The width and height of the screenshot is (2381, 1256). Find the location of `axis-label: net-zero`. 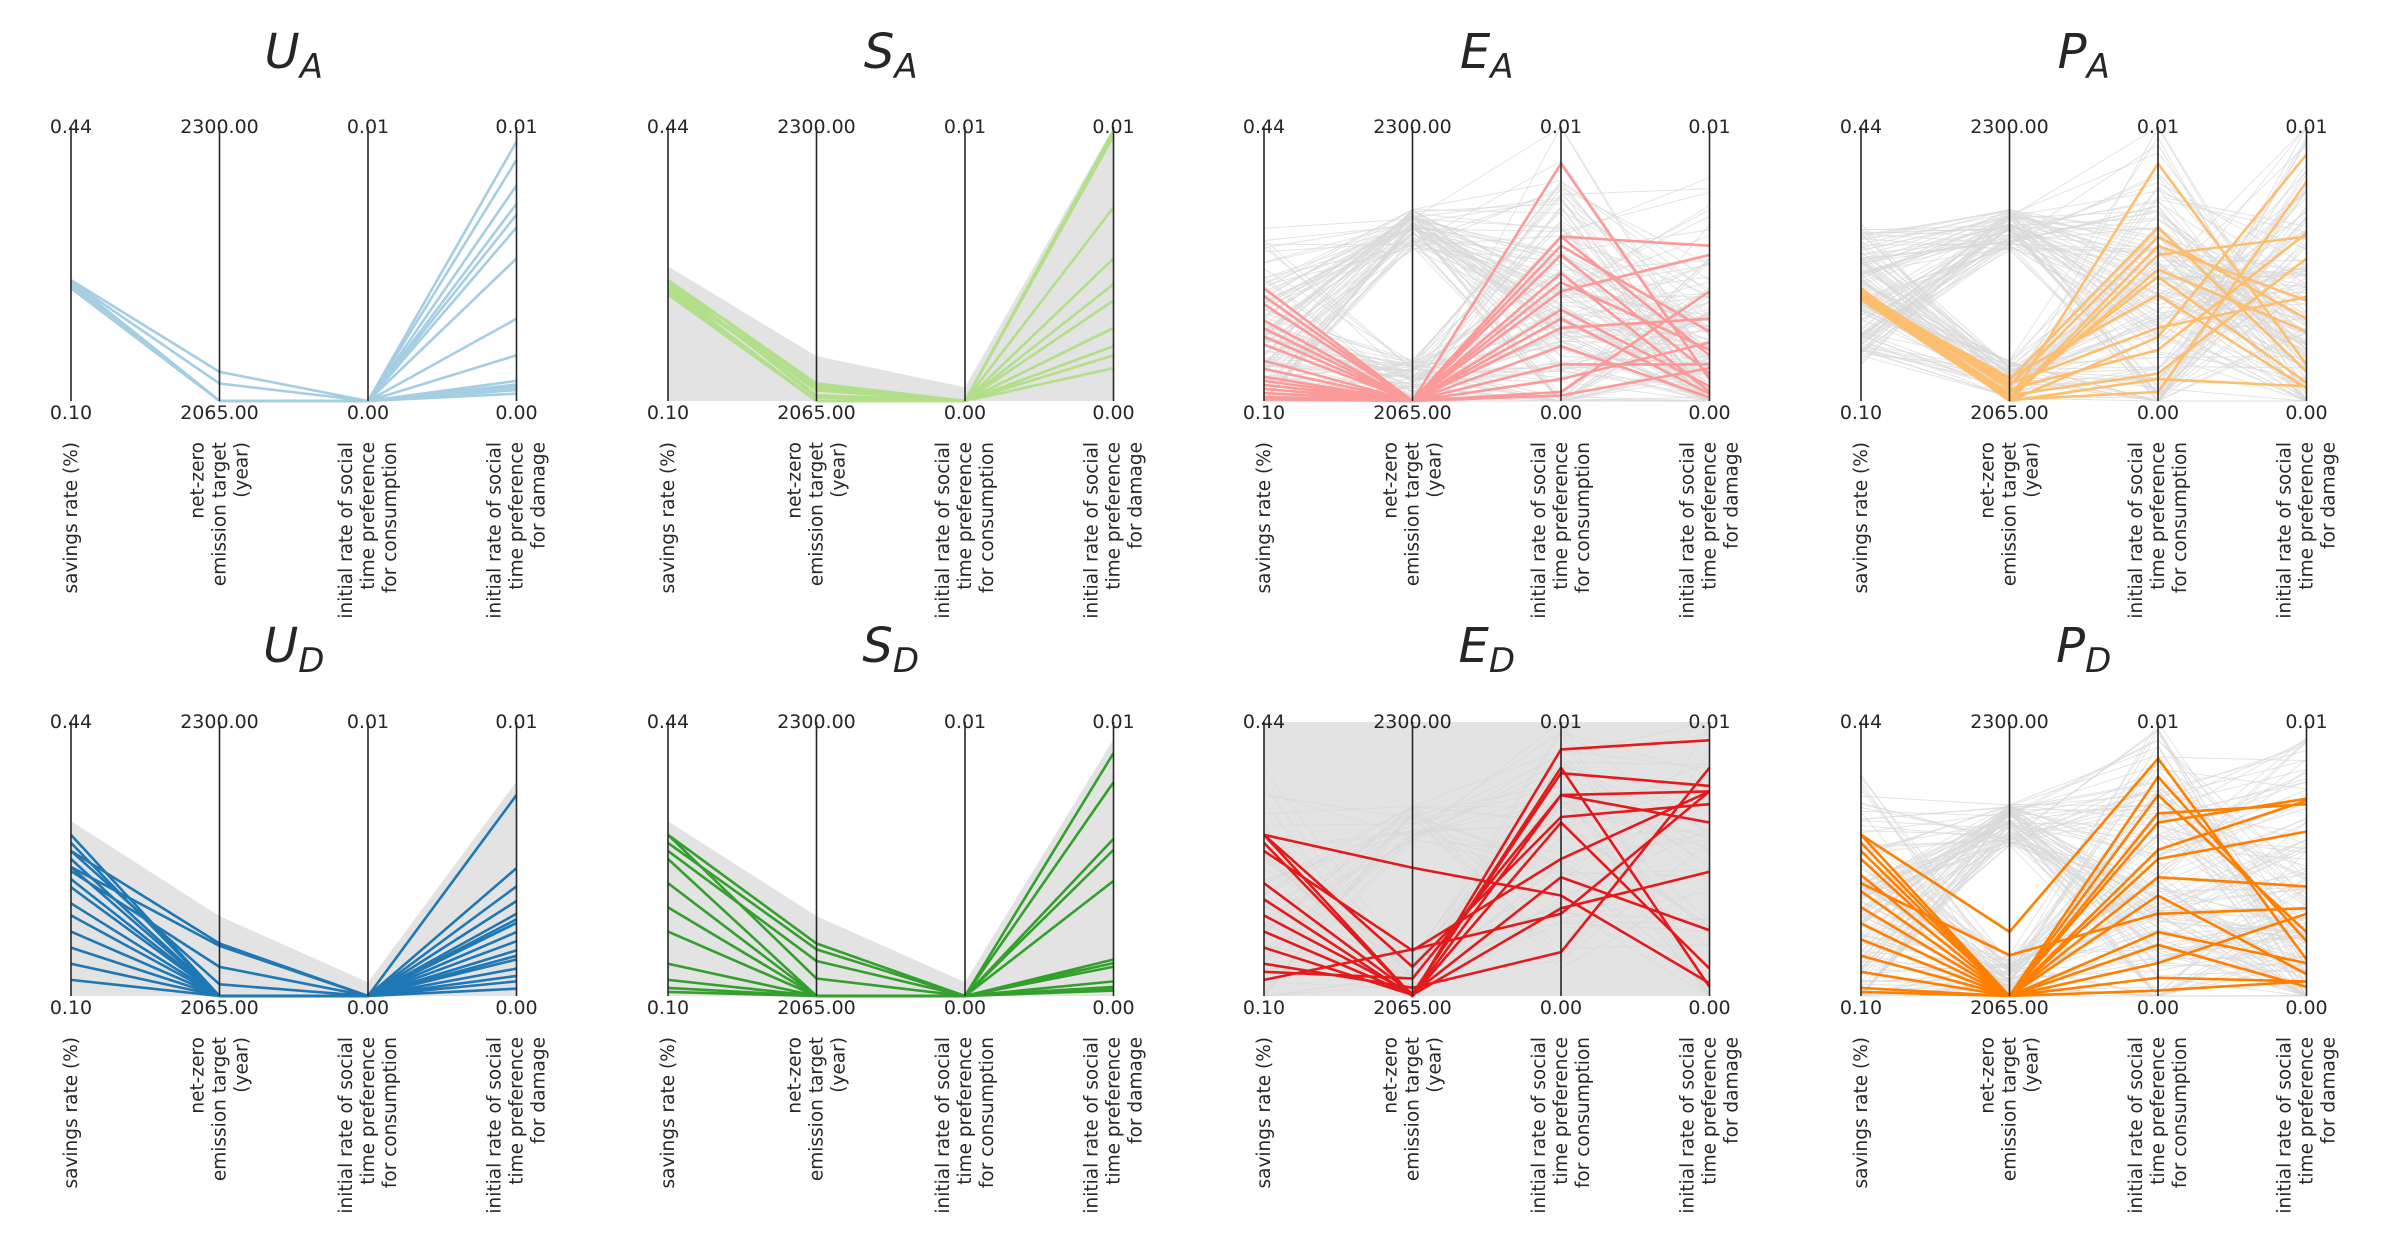

axis-label: net-zero is located at coordinates (1391, 1075).